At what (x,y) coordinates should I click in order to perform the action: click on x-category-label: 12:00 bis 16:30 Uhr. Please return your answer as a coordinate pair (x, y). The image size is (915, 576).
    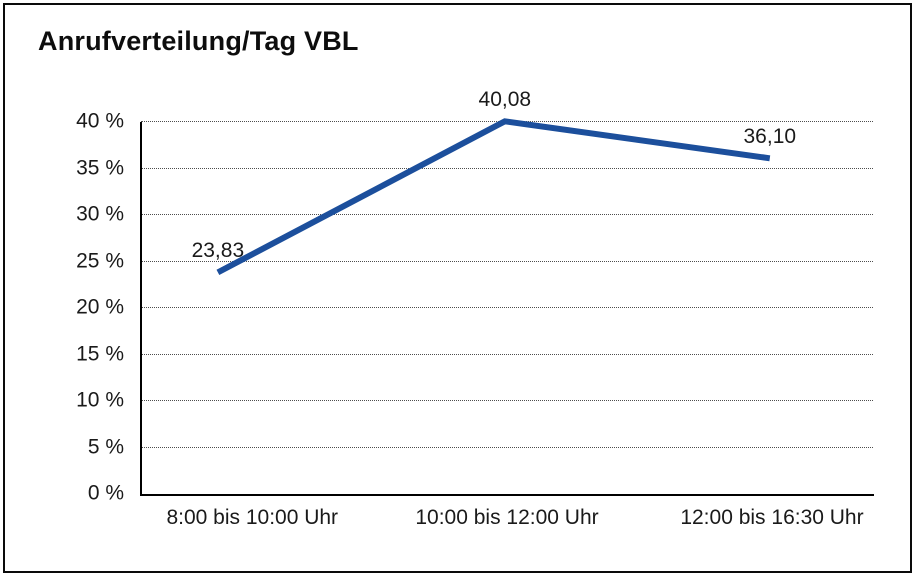
    Looking at the image, I should click on (772, 517).